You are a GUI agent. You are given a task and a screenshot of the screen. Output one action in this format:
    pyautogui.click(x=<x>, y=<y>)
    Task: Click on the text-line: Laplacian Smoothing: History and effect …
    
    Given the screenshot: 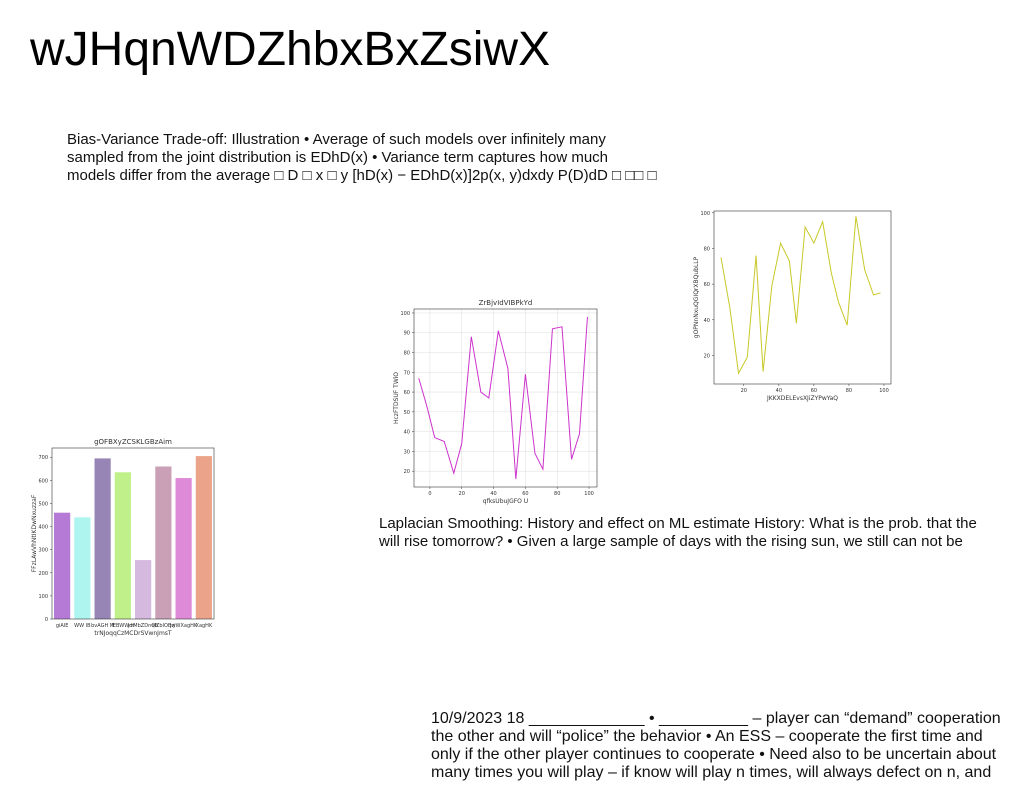 What is the action you would take?
    pyautogui.click(x=678, y=523)
    